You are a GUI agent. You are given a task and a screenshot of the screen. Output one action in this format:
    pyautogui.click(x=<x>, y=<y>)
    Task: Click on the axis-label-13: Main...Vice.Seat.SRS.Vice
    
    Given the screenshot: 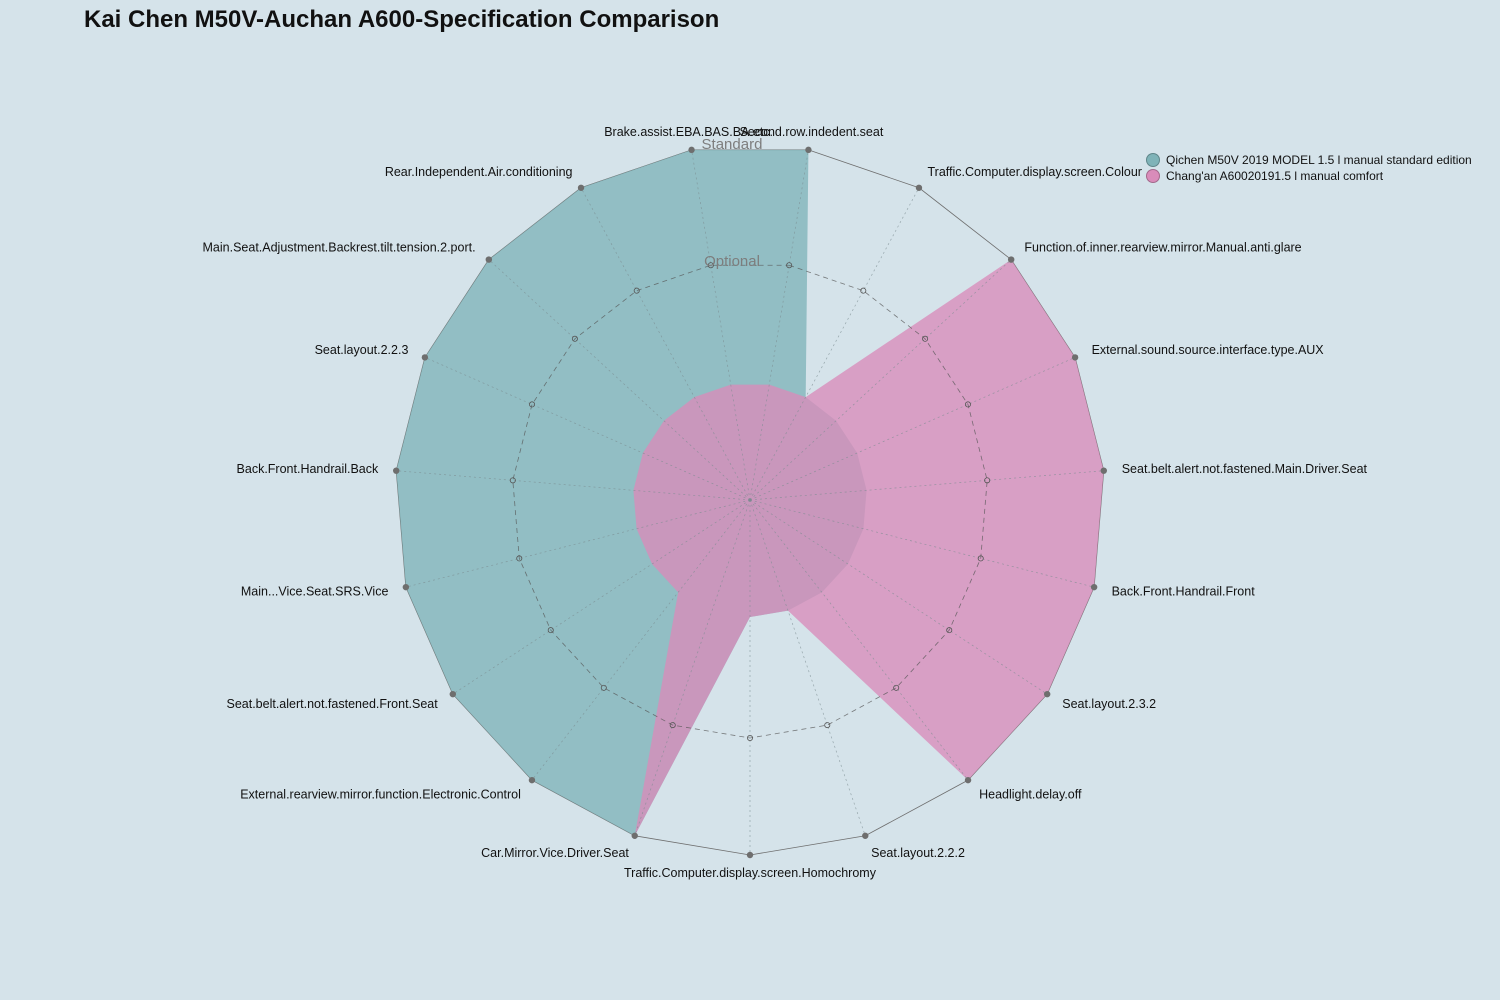 What is the action you would take?
    pyautogui.click(x=315, y=592)
    